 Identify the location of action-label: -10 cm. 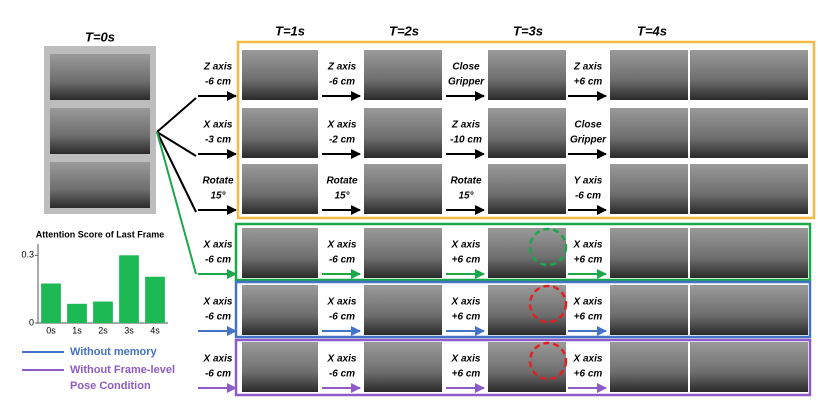
(466, 140).